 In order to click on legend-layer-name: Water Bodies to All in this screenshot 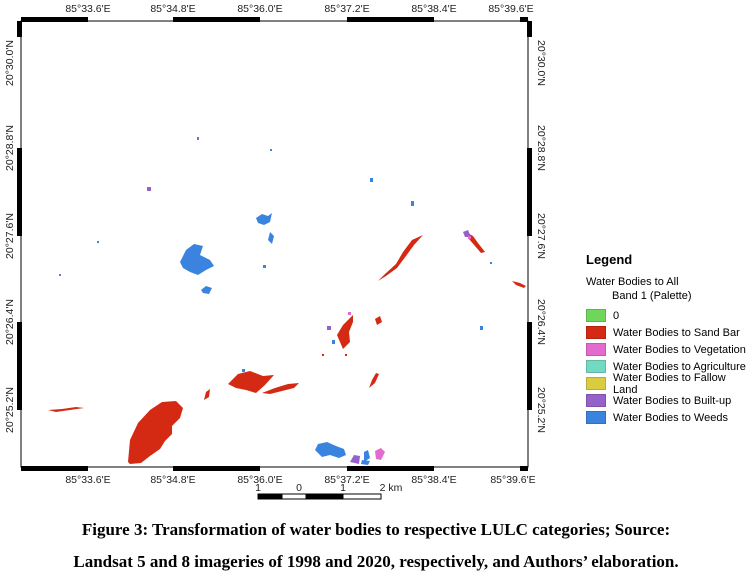, I will do `click(632, 282)`.